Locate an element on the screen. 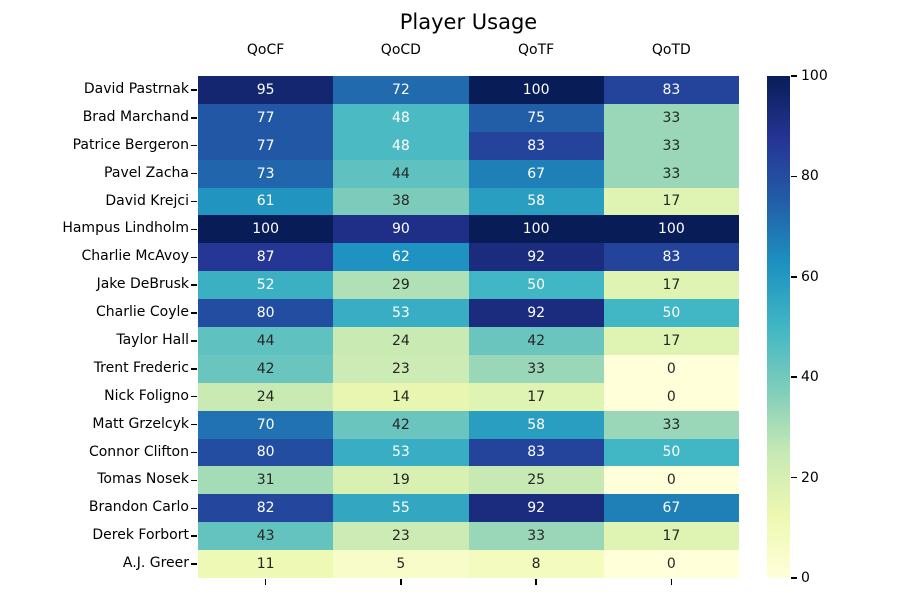 This screenshot has height=612, width=910. y-tick-label: Brad Marchand is located at coordinates (135, 116).